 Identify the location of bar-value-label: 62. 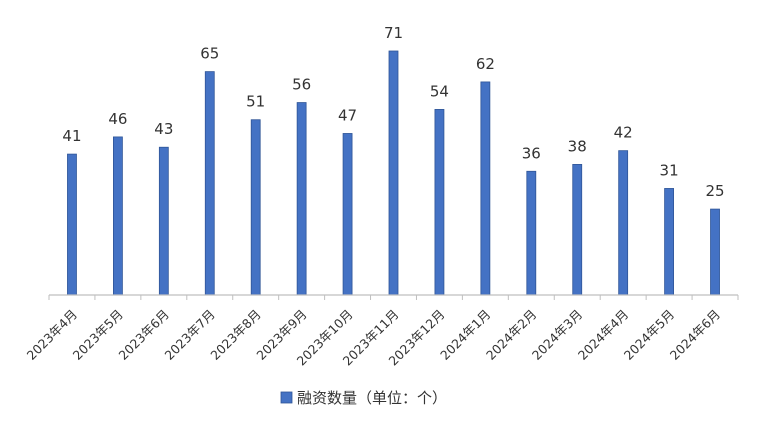
(485, 64).